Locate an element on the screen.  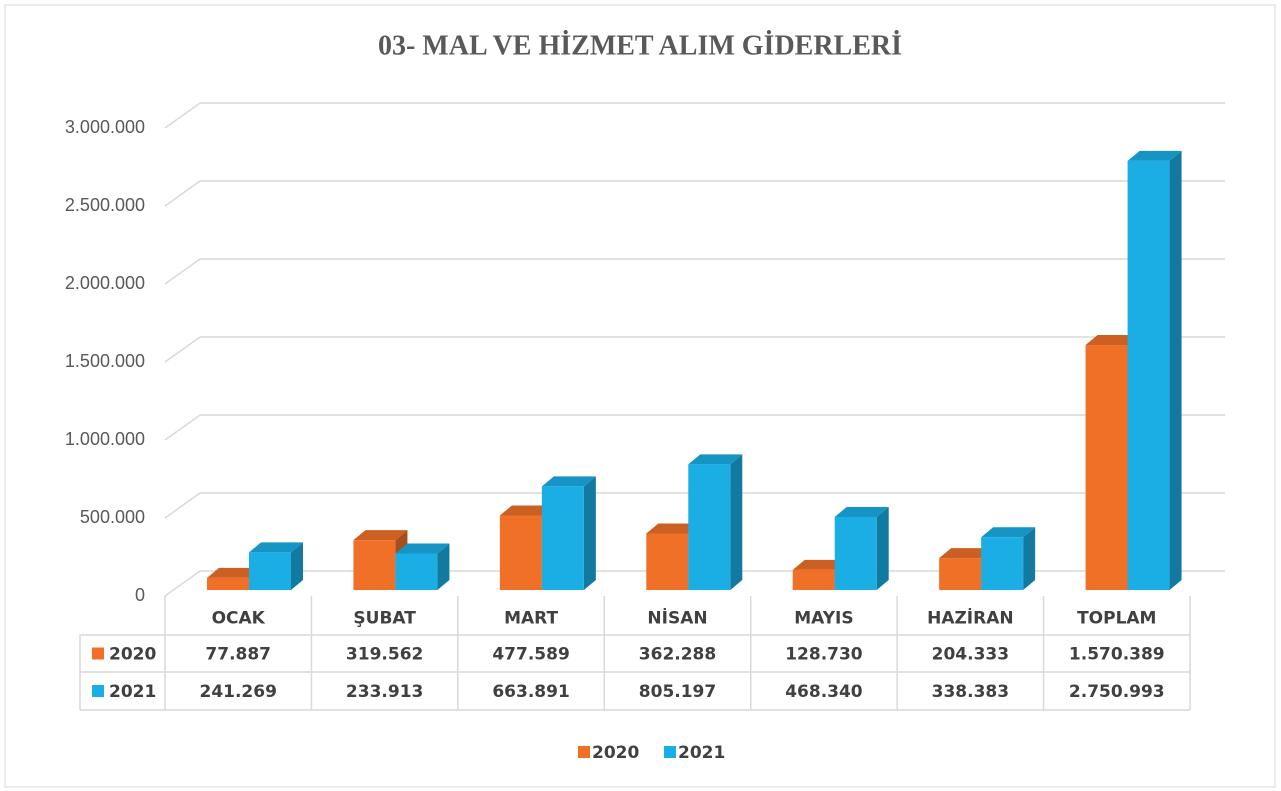
table-value: 77.887 is located at coordinates (238, 655).